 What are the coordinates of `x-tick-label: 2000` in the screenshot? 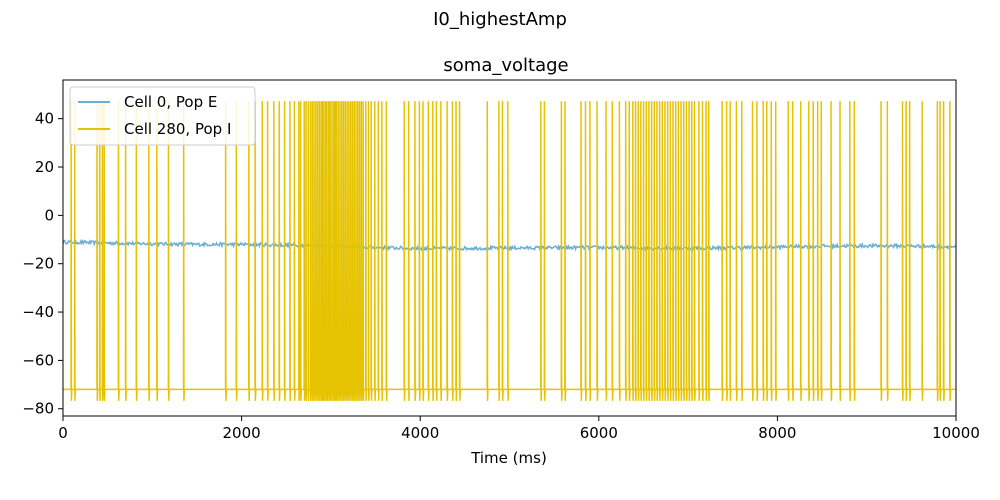 It's located at (242, 433).